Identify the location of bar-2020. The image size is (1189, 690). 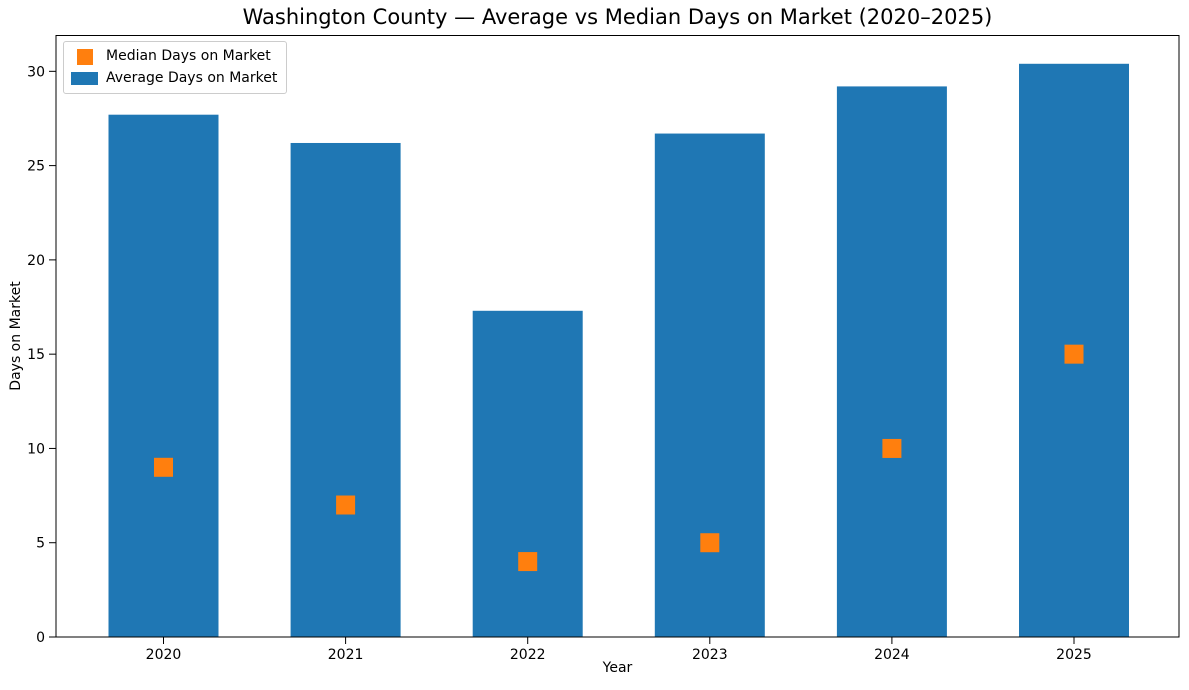
(163, 376).